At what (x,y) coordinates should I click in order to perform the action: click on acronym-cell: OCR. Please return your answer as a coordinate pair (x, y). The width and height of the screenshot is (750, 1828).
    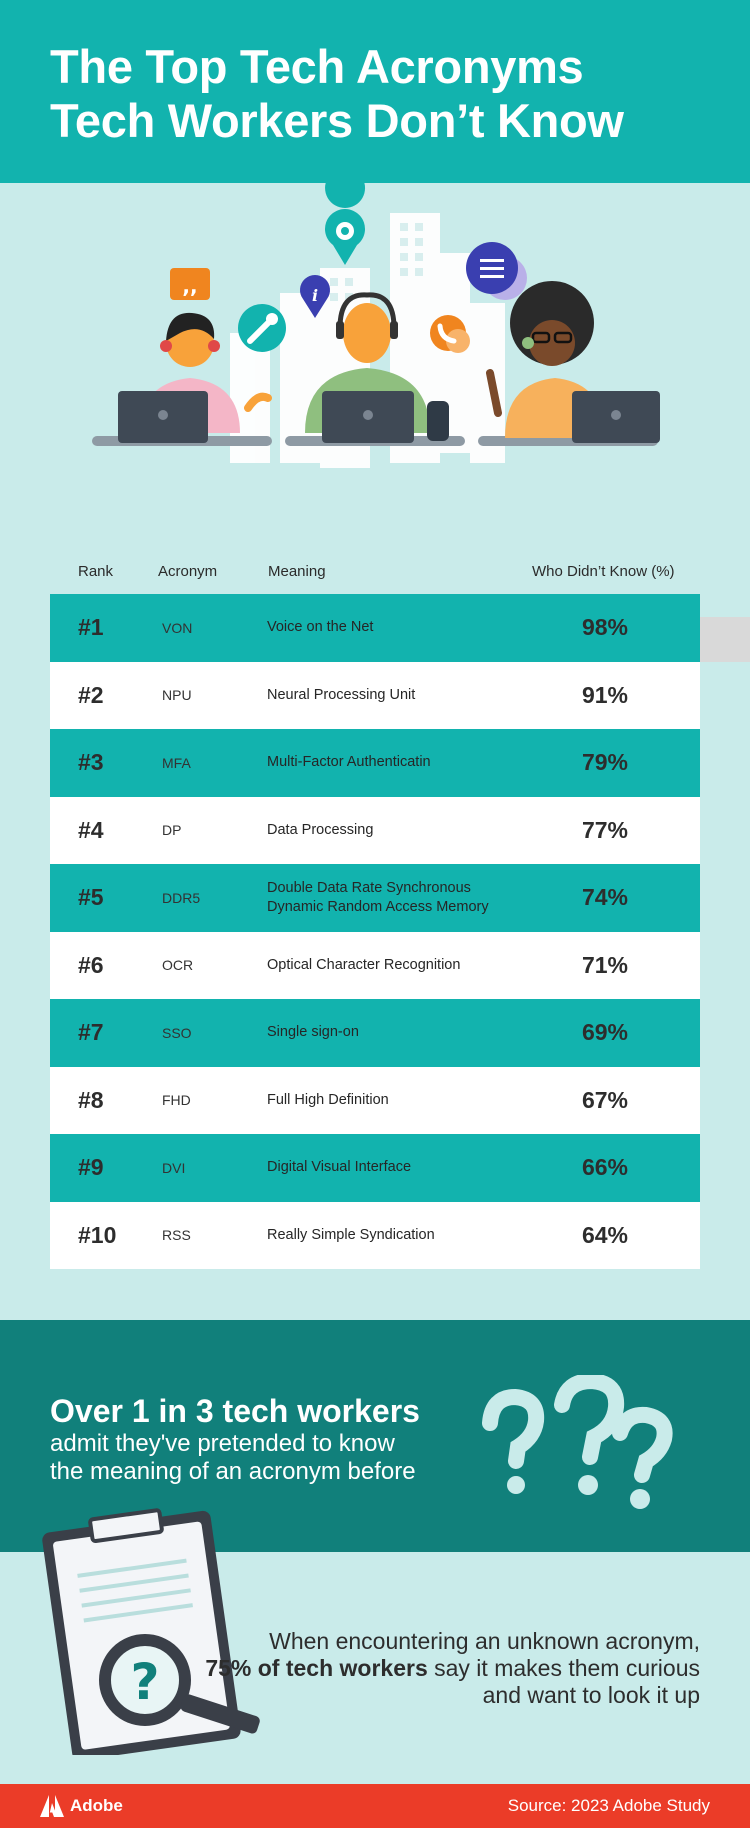
    Looking at the image, I should click on (178, 965).